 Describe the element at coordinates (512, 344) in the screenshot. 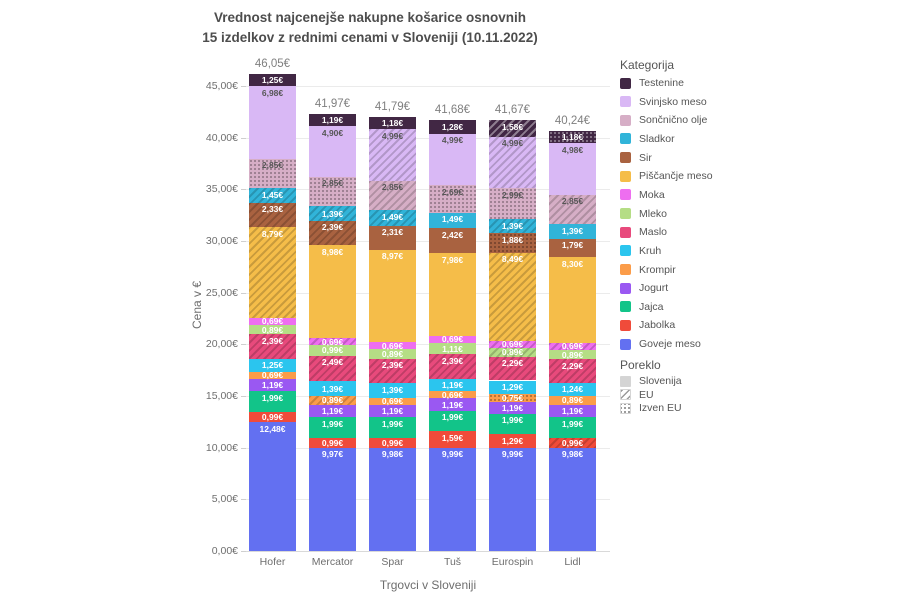

I see `segment-eurospin-moka` at that location.